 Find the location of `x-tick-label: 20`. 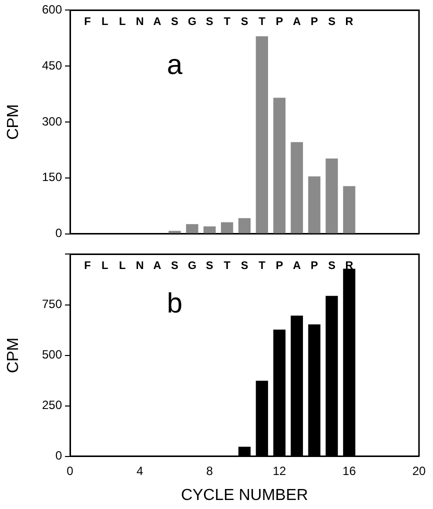

x-tick-label: 20 is located at coordinates (419, 471).